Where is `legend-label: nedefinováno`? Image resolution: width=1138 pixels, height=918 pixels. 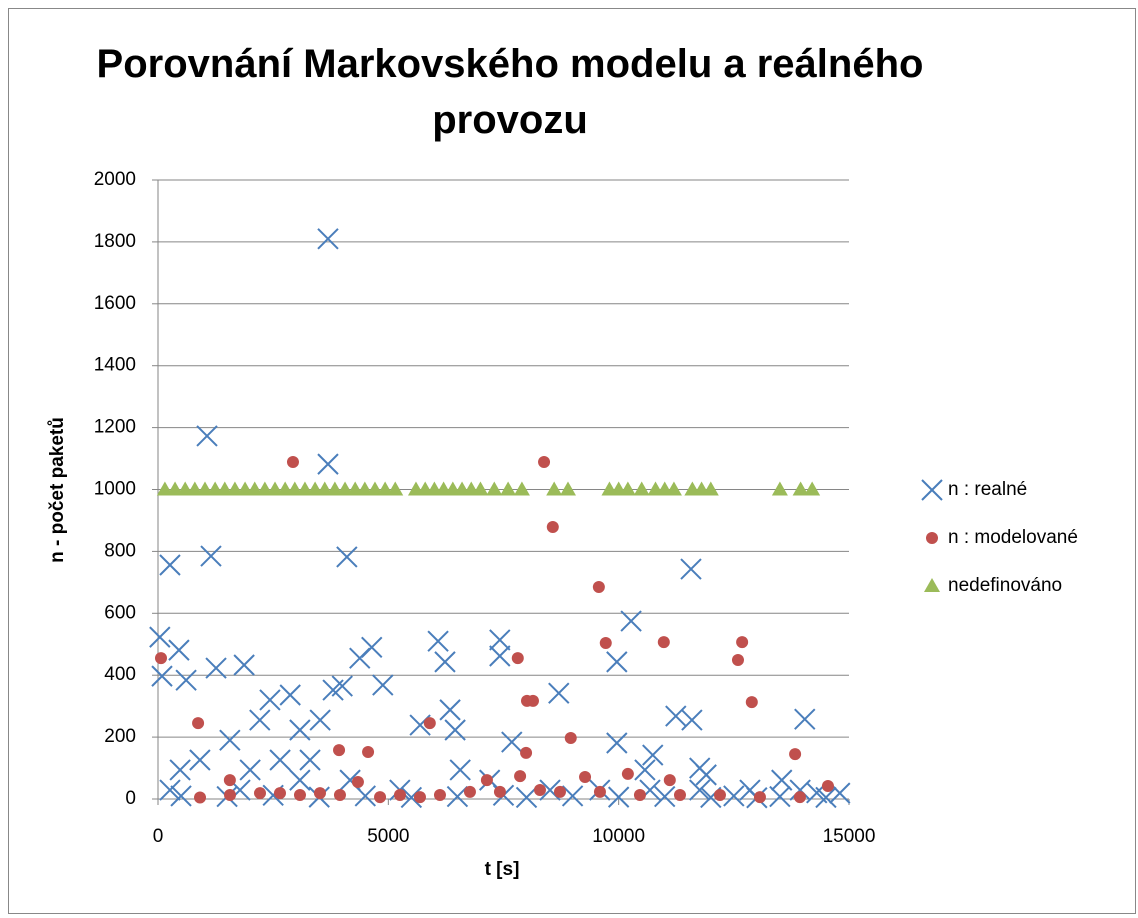 legend-label: nedefinováno is located at coordinates (1005, 585).